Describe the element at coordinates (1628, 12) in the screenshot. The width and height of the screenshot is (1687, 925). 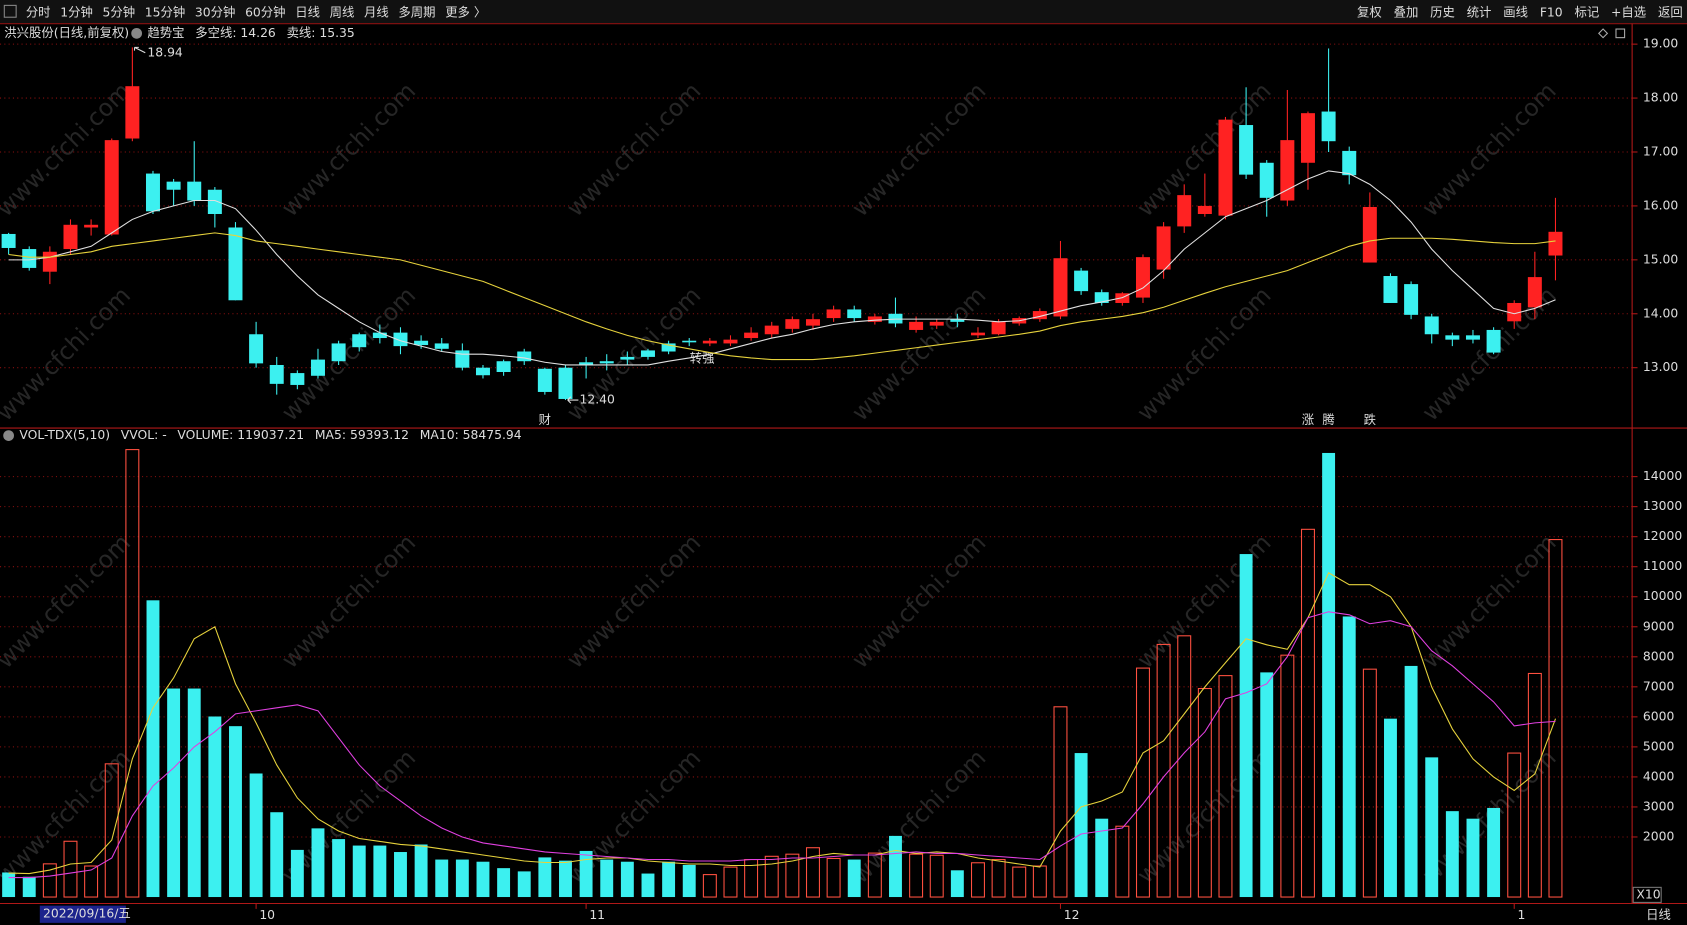
I see `toolbar-button: +自选` at that location.